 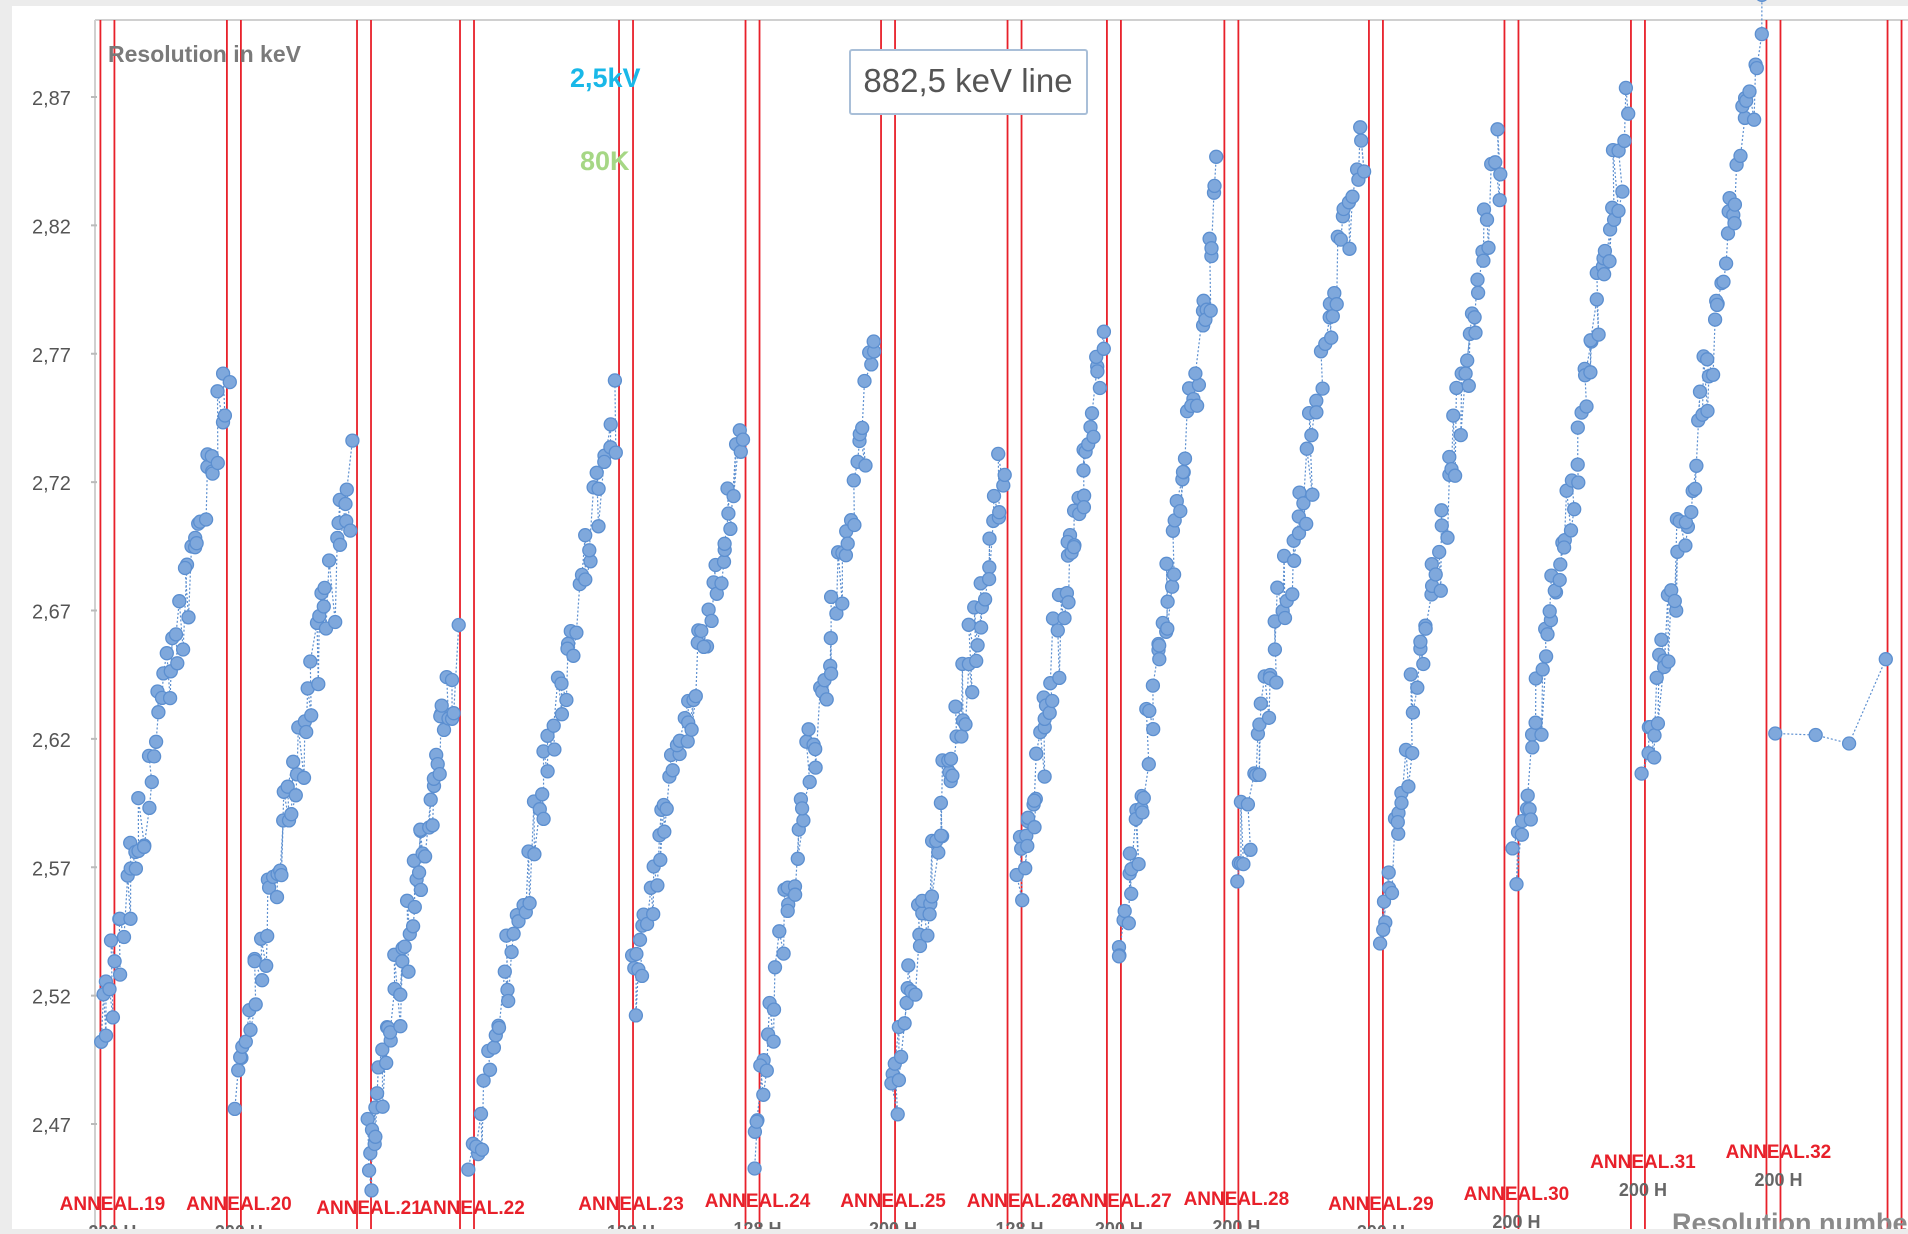 What do you see at coordinates (51, 613) in the screenshot?
I see `y-tick-label: 2,67` at bounding box center [51, 613].